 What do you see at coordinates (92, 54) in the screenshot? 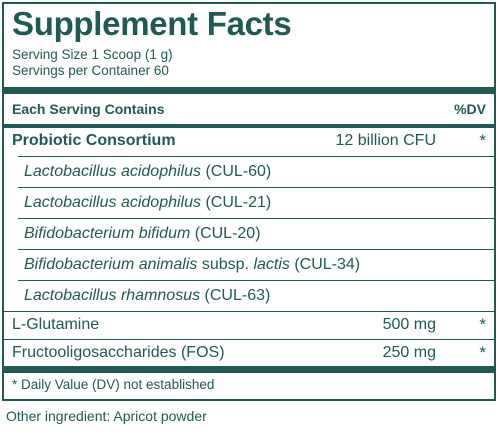
I see `serving-size: Serving Size 1 Scoop (1 g)` at bounding box center [92, 54].